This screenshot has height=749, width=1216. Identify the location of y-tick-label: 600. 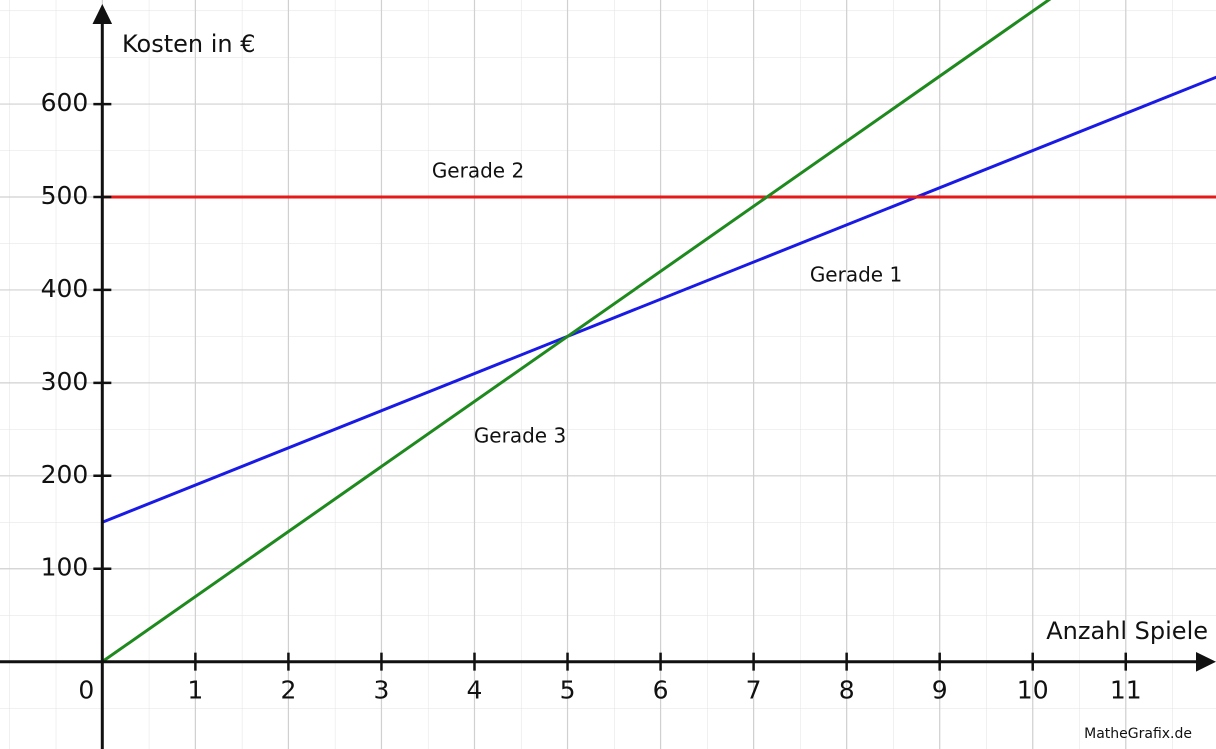
(65, 102).